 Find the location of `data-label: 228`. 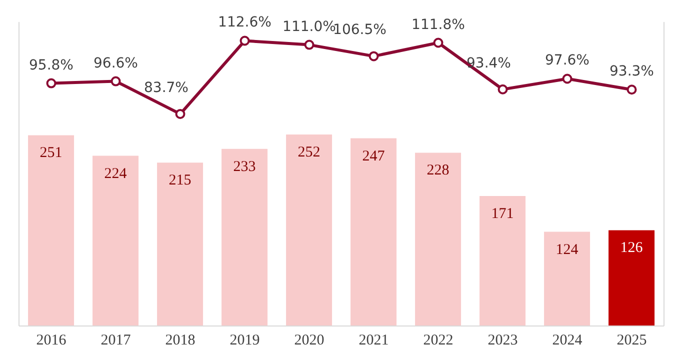

data-label: 228 is located at coordinates (438, 170).